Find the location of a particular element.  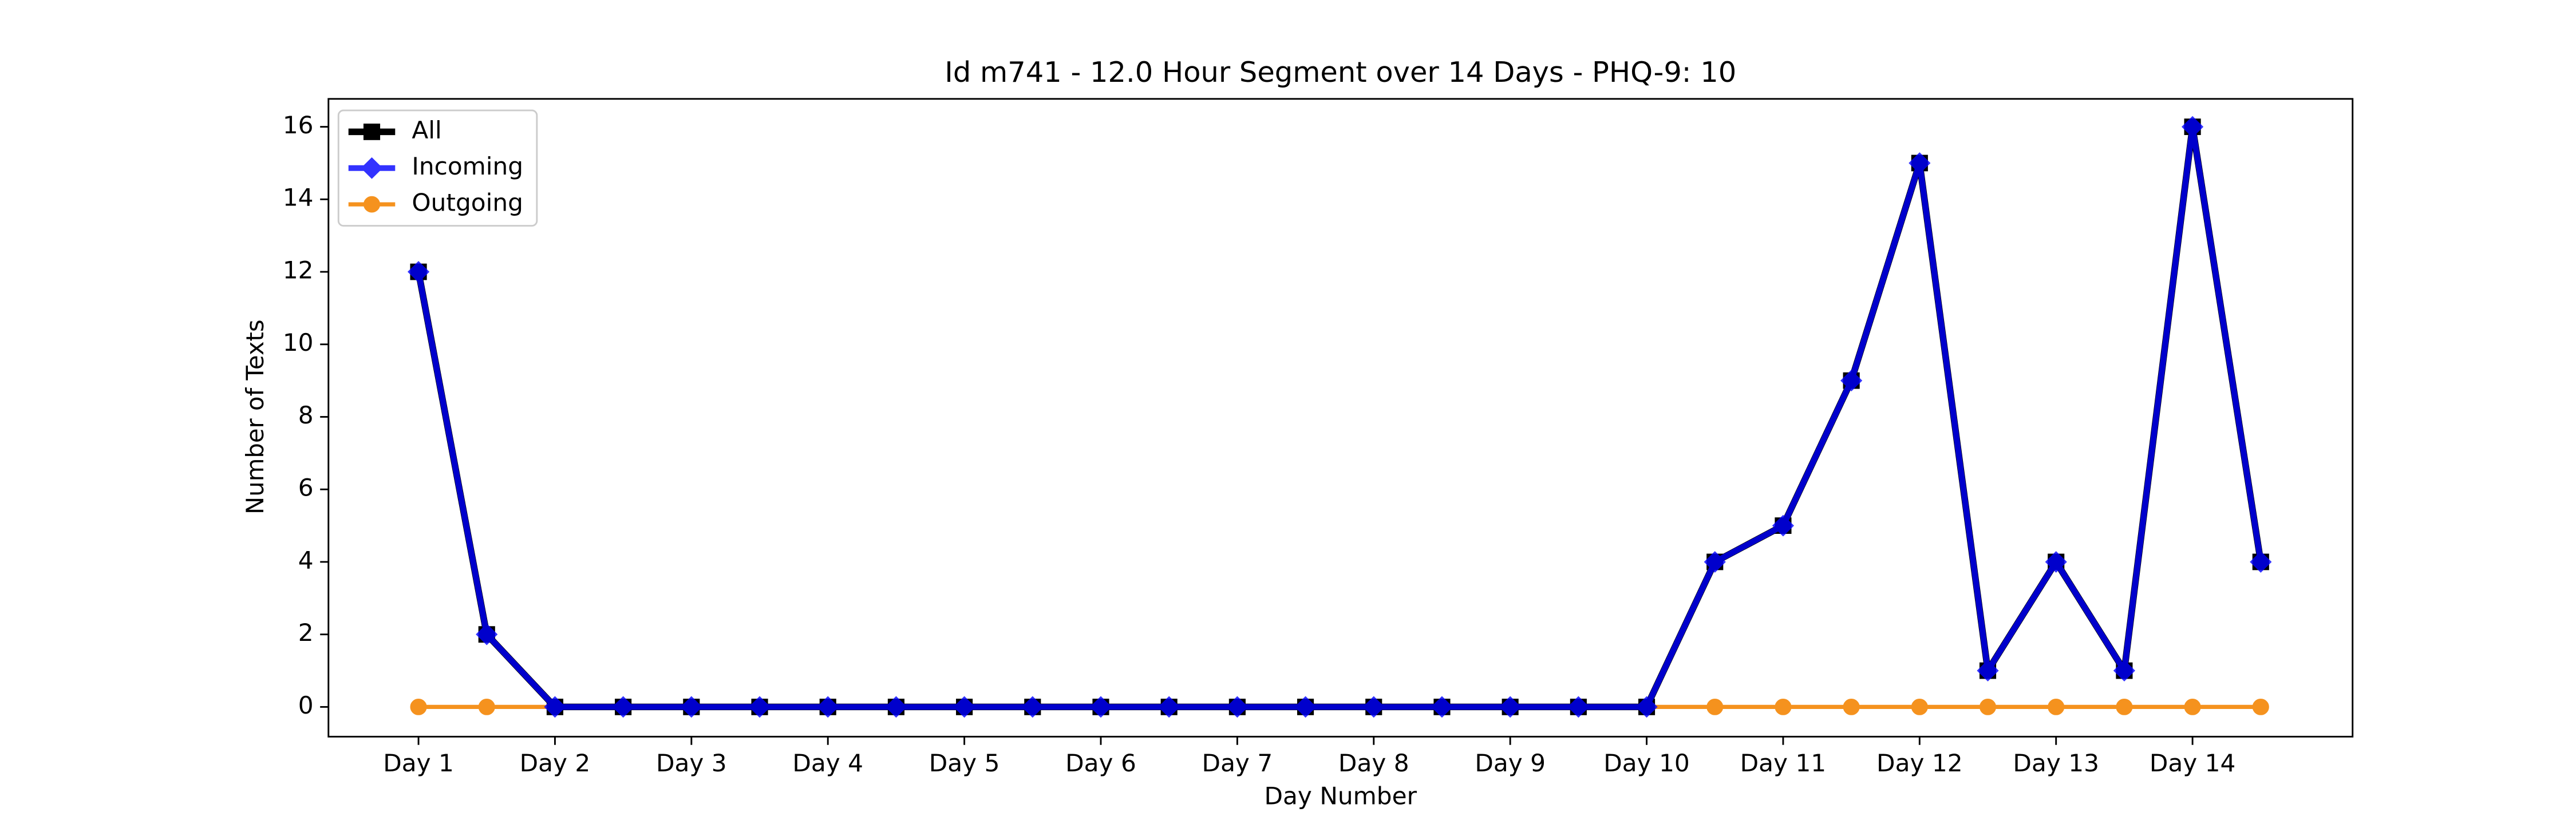

y-tick-label: 0 is located at coordinates (306, 705).